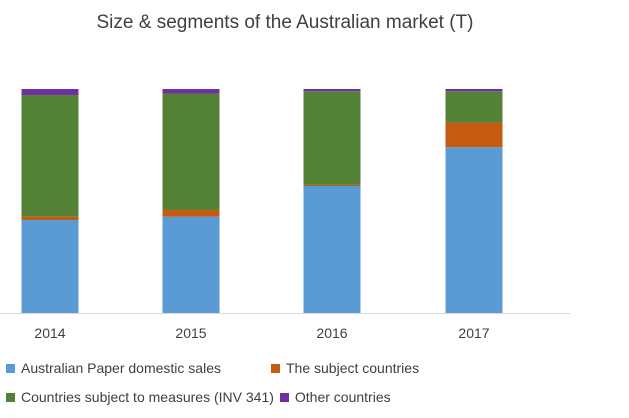 This screenshot has width=629, height=418. I want to click on legend-label: The subject countries, so click(353, 368).